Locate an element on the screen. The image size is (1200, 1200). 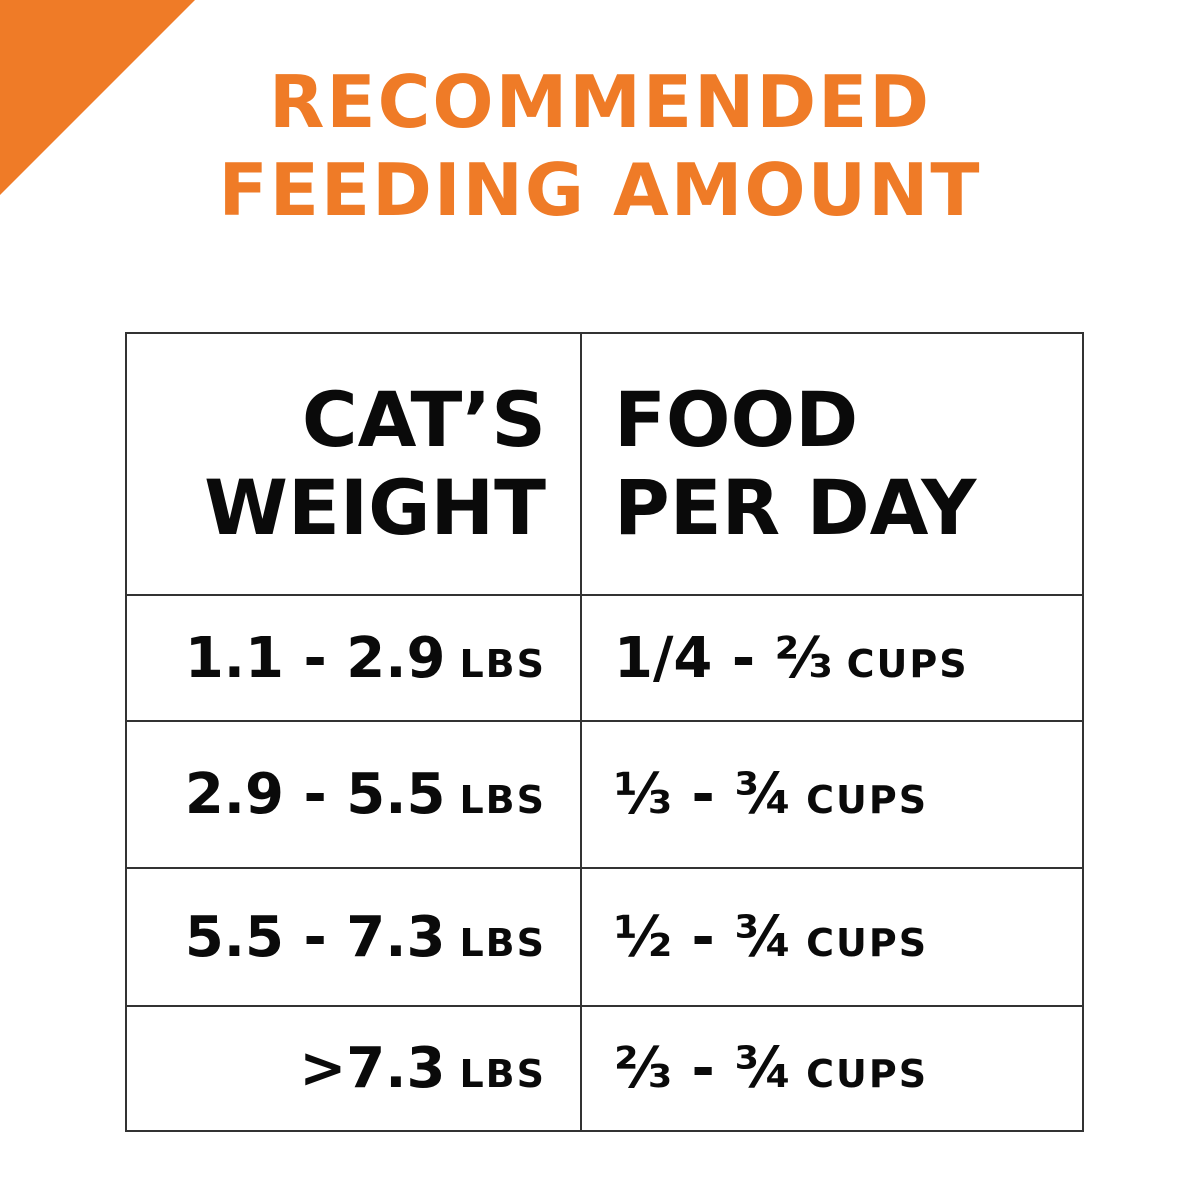
weight-value: 1.1 - 2.9 is located at coordinates (315, 658).